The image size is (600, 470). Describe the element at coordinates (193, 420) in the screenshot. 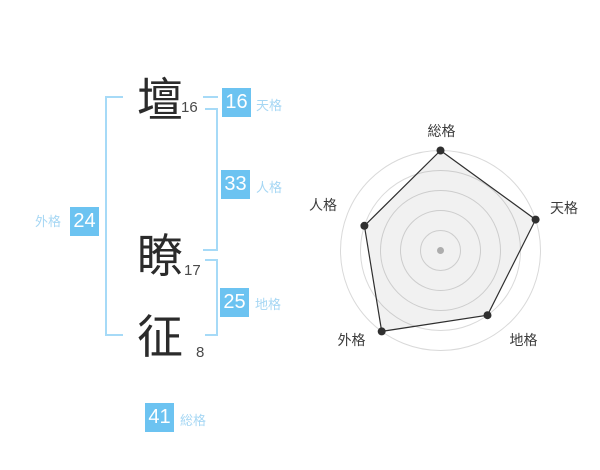

I see `soukaku-label: 総格` at that location.